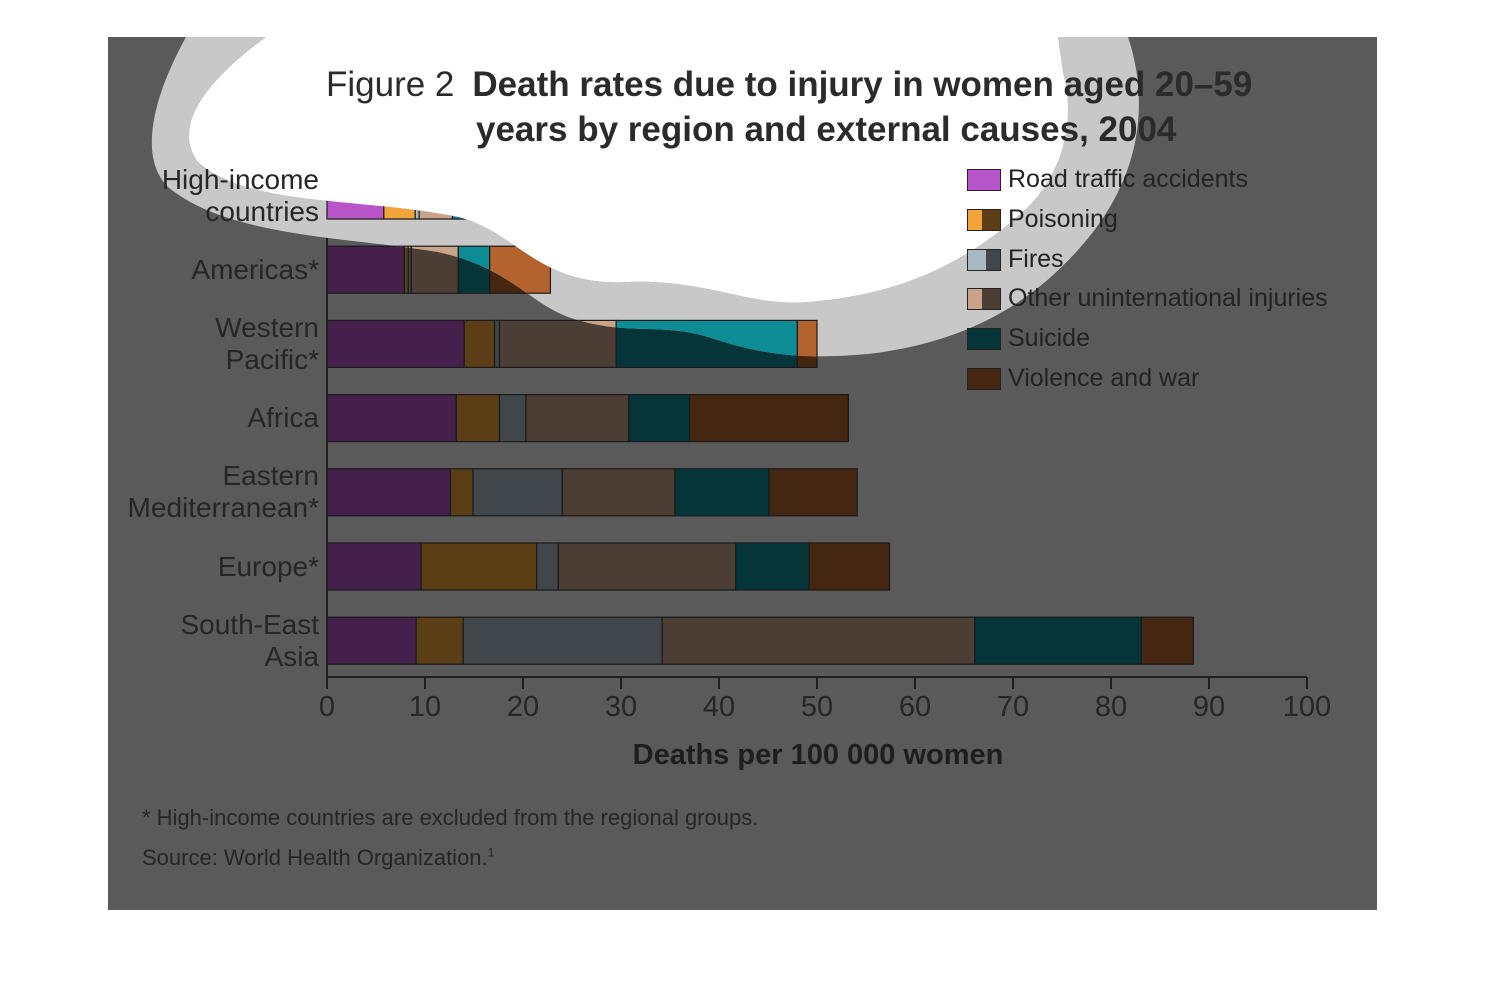  Describe the element at coordinates (722, 492) in the screenshot. I see `bar-eastern-mediterranean-suicide` at that location.